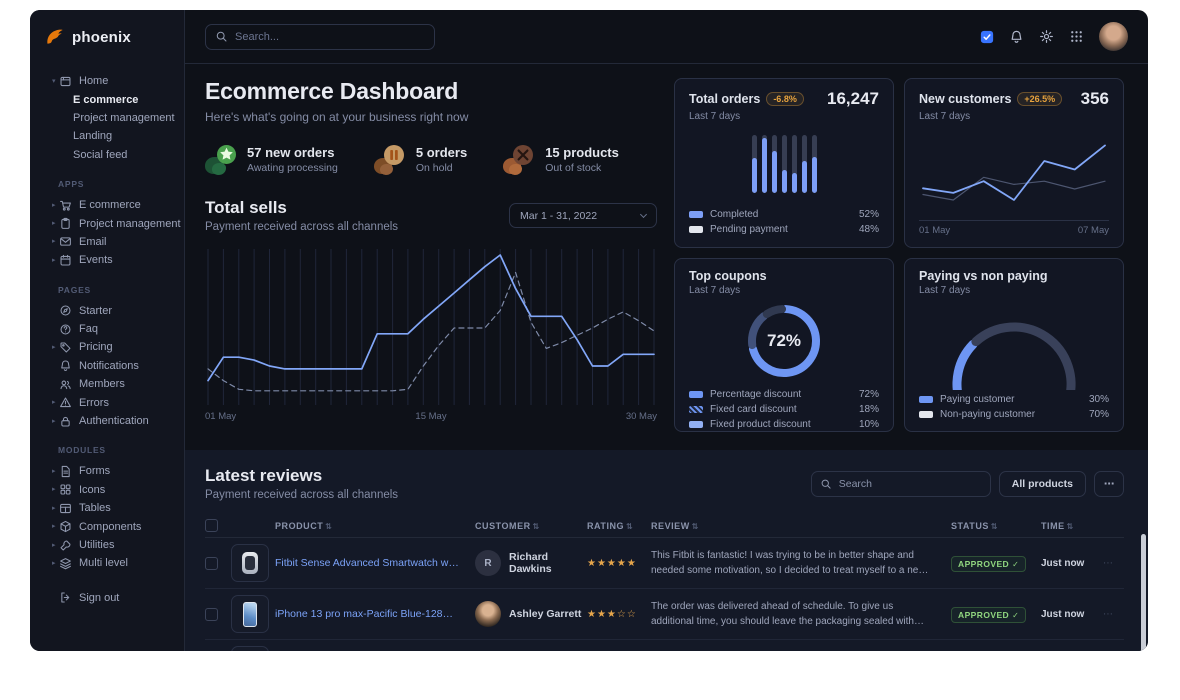 This screenshot has height=700, width=1180. What do you see at coordinates (559, 215) in the screenshot?
I see `date-range-value: Mar 1 - 31, 2022` at bounding box center [559, 215].